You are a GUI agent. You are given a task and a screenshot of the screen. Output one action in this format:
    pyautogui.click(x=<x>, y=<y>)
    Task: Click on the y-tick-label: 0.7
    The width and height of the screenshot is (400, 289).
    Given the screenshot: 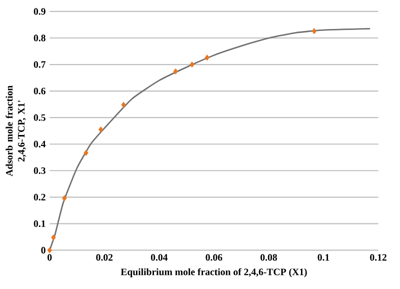 What is the action you would take?
    pyautogui.click(x=40, y=64)
    